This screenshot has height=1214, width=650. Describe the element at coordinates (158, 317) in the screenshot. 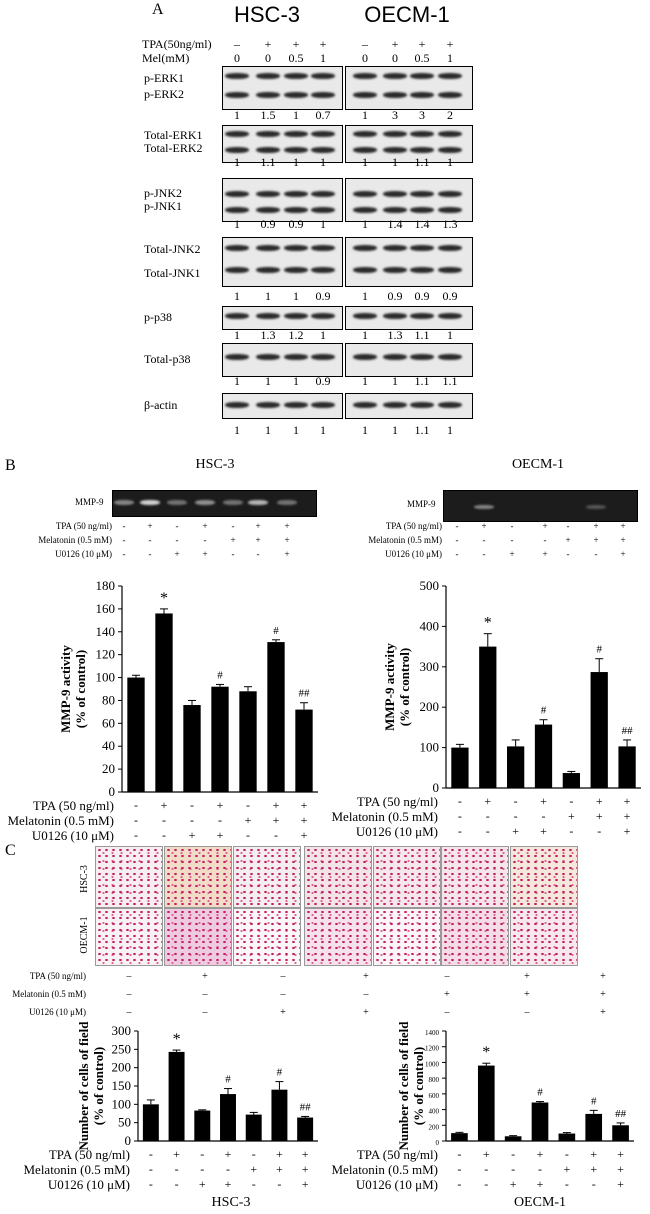

I see `blot-label: p-p38` at that location.